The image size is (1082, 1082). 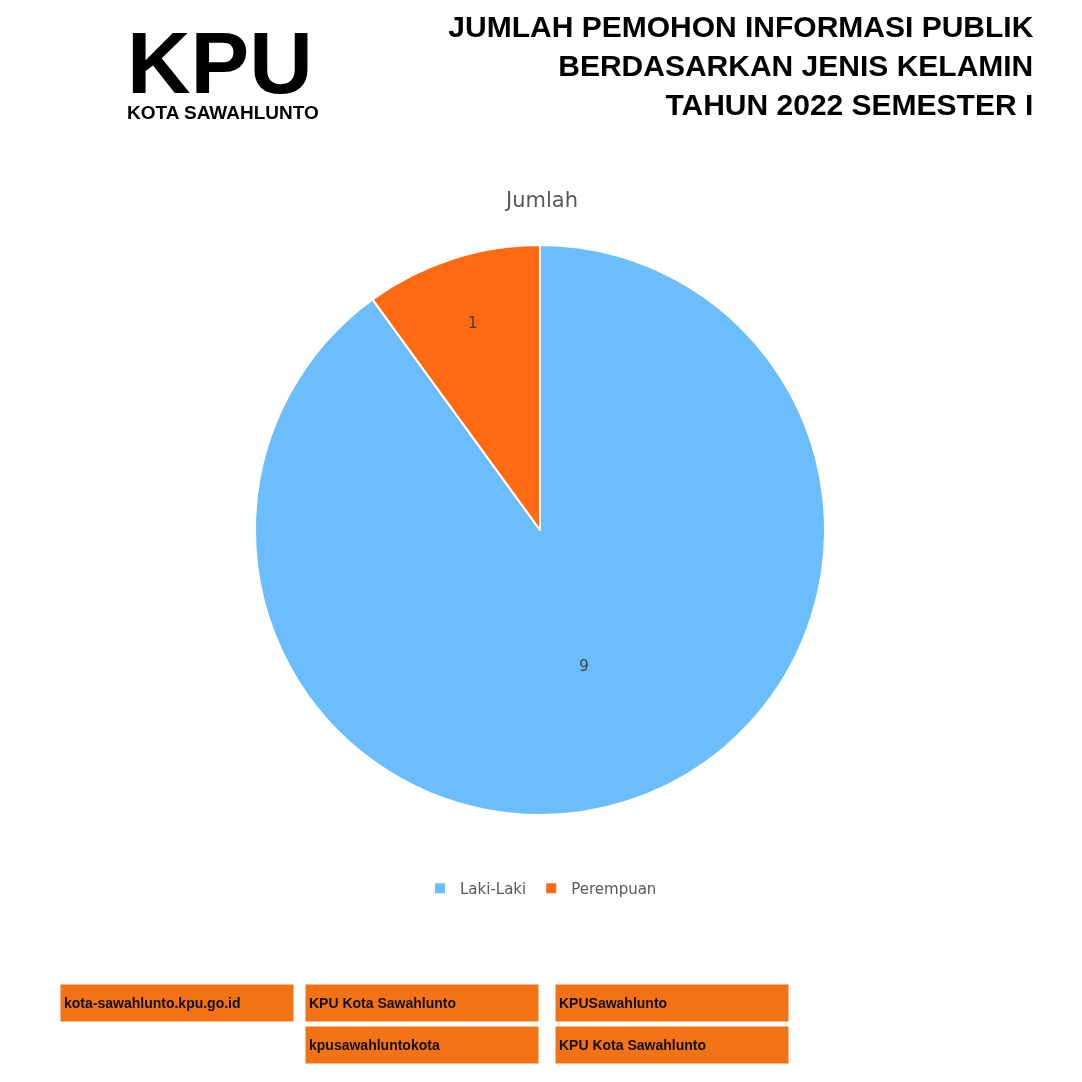 I want to click on data-label: 1, so click(x=472, y=322).